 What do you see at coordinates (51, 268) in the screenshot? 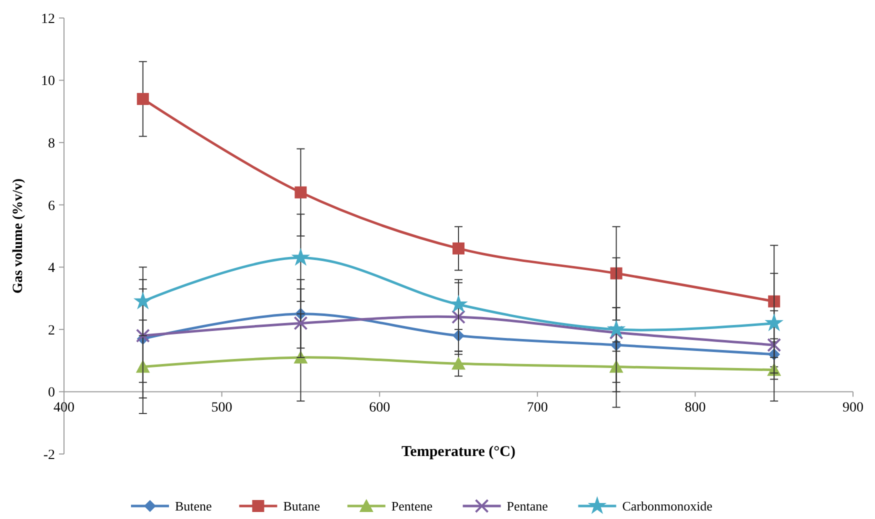
I see `y-tick-label: 4` at bounding box center [51, 268].